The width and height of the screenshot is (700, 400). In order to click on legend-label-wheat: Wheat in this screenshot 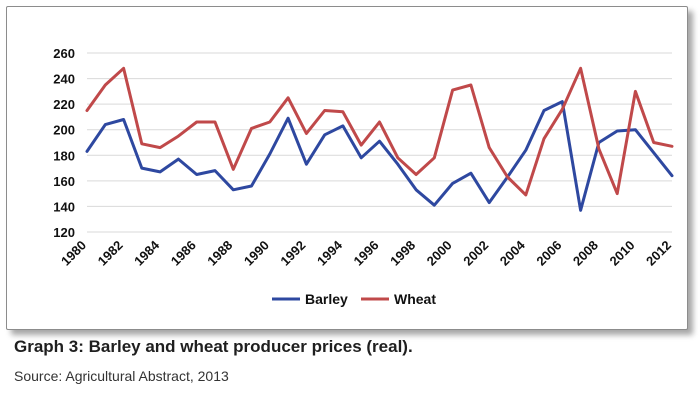, I will do `click(415, 299)`.